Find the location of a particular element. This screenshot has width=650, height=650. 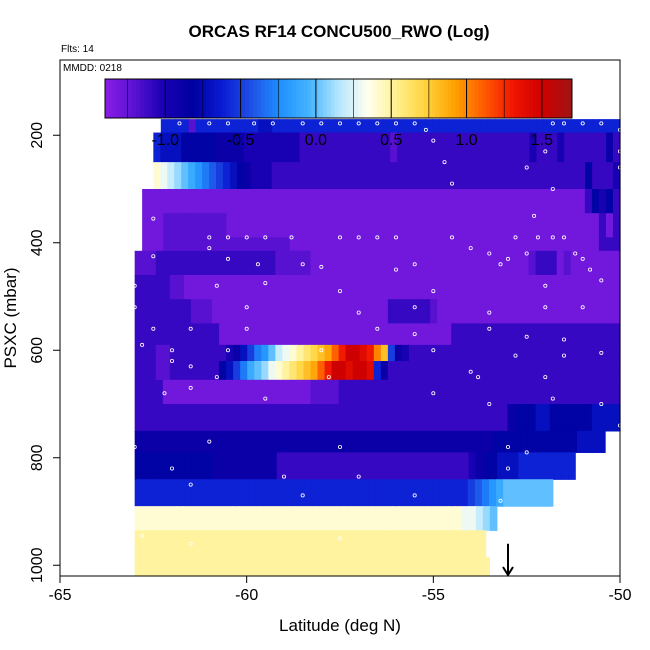

y-tick-label: 1000 is located at coordinates (37, 565).